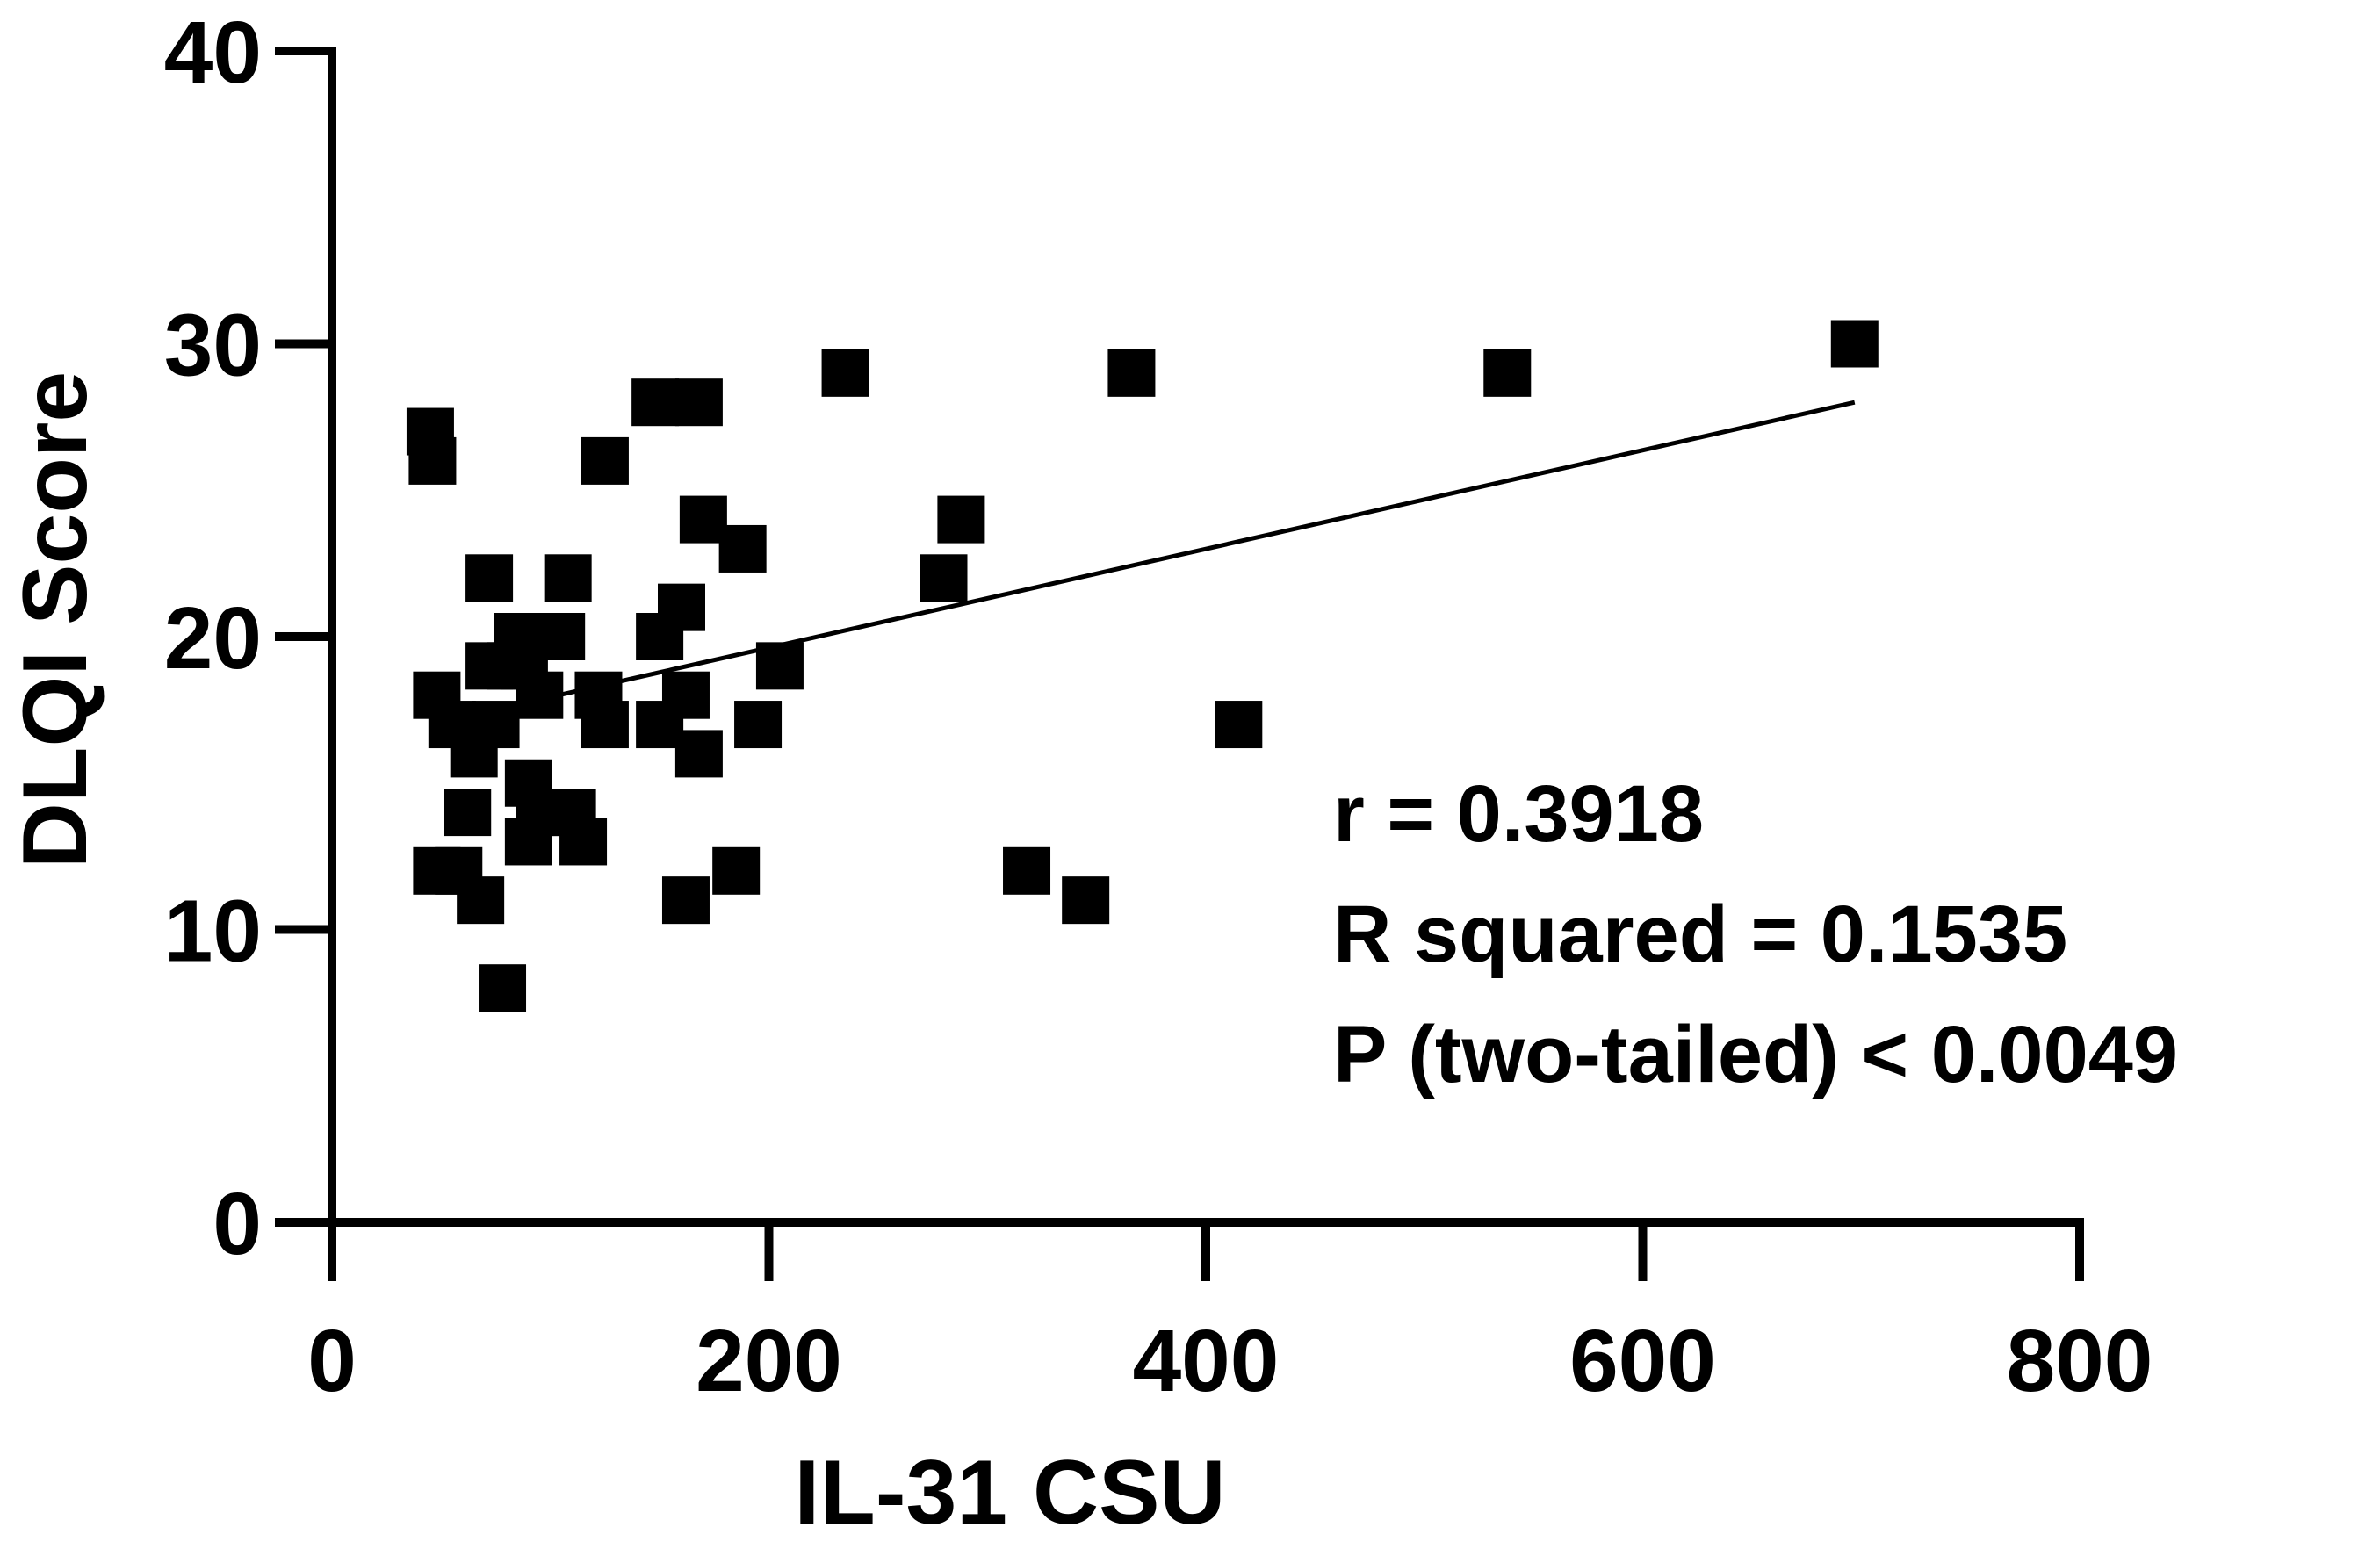 This screenshot has height=1556, width=2380. I want to click on y-tick-label: 30, so click(213, 346).